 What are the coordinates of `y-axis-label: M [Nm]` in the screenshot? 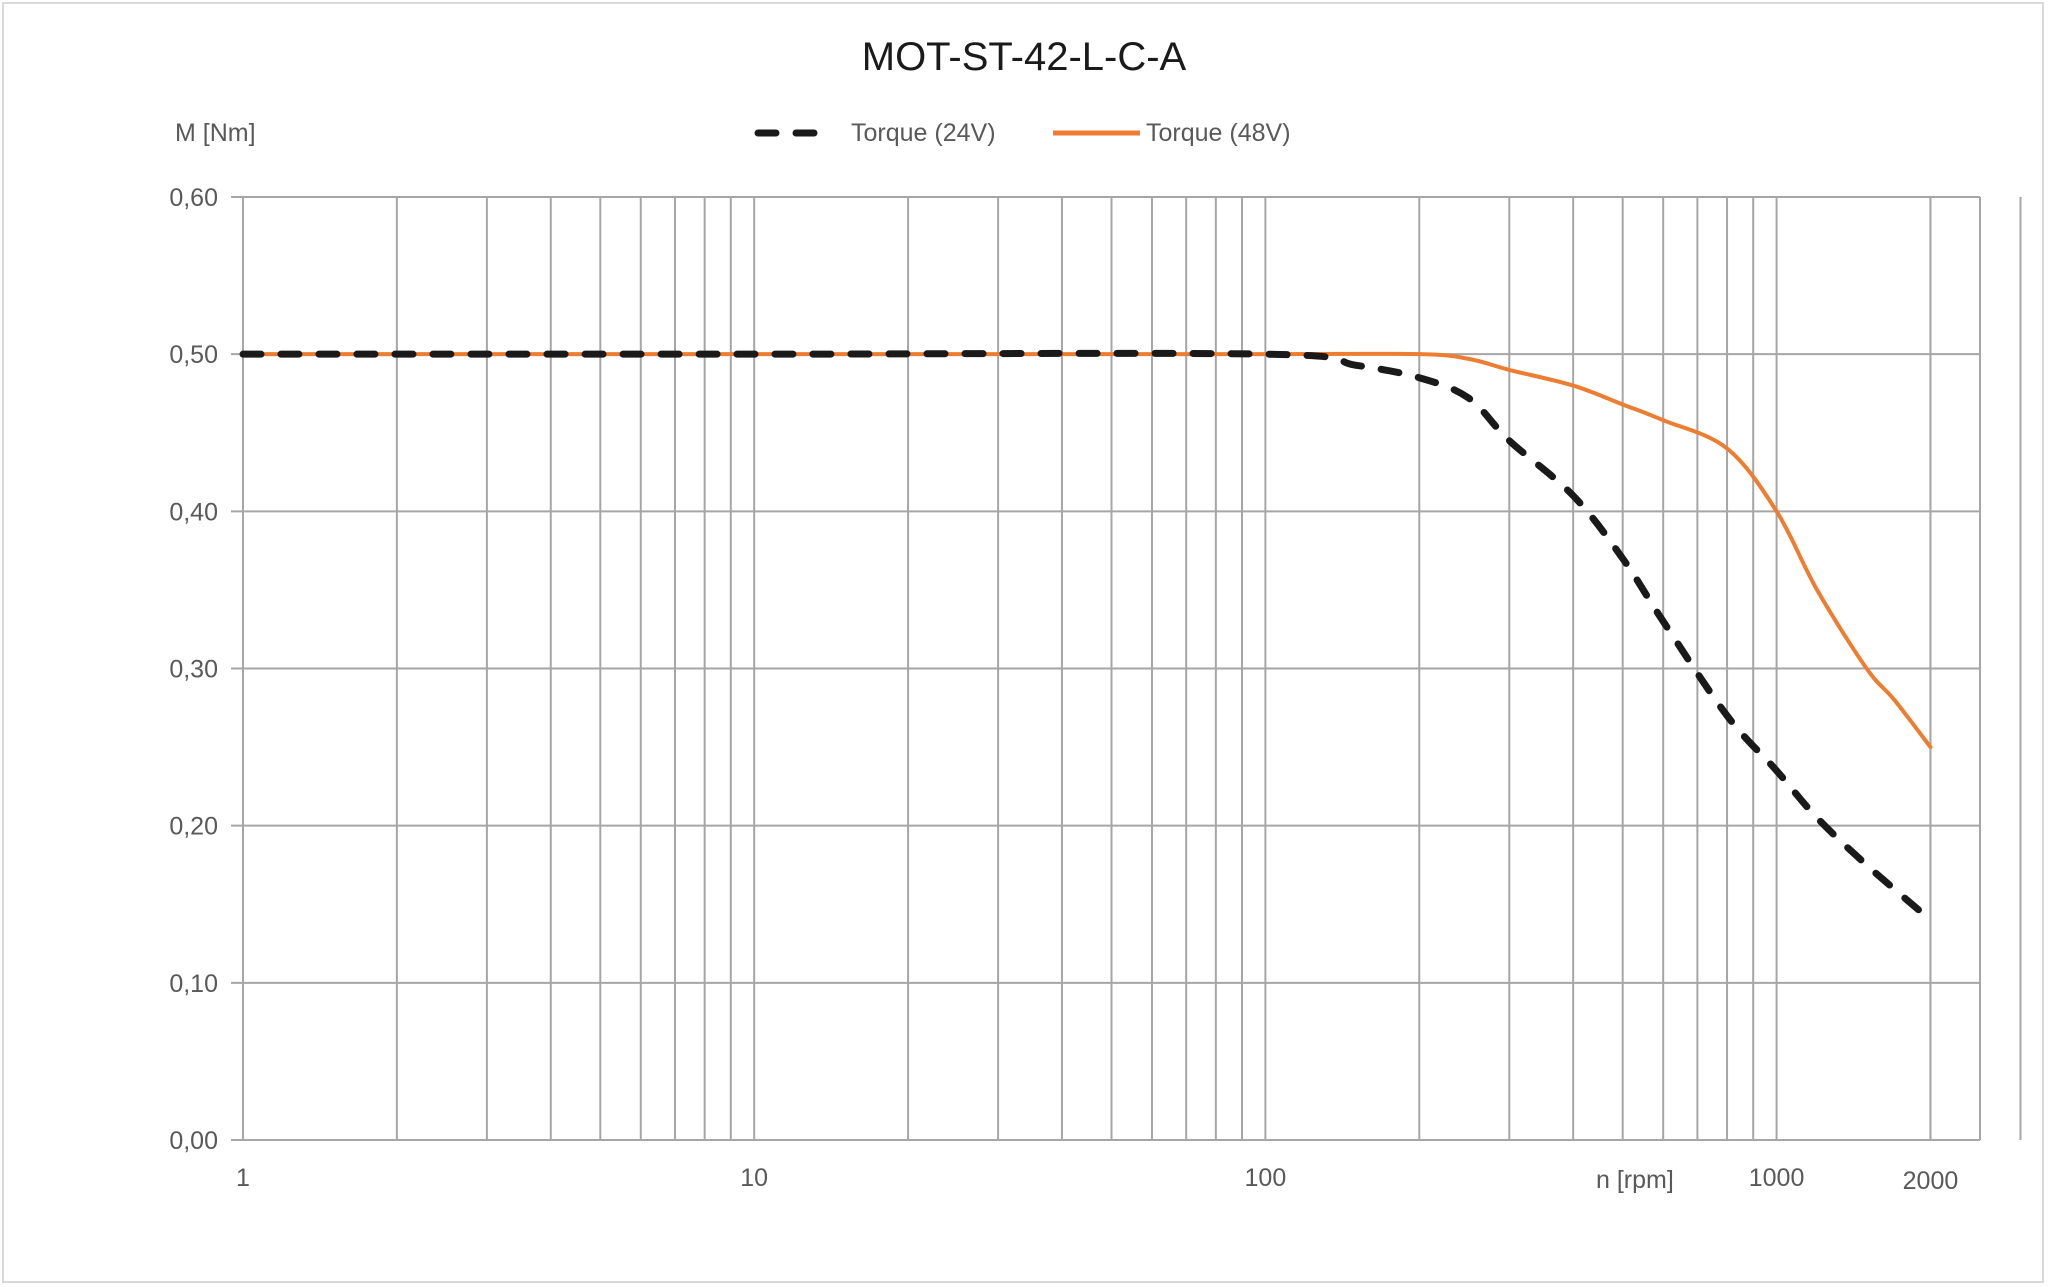 It's located at (215, 133).